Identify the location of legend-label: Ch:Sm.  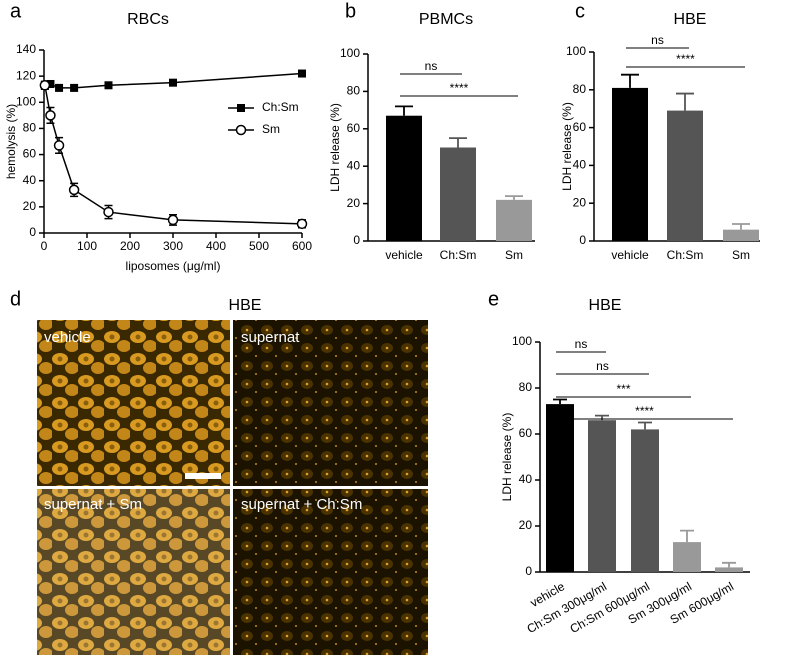
(280, 107).